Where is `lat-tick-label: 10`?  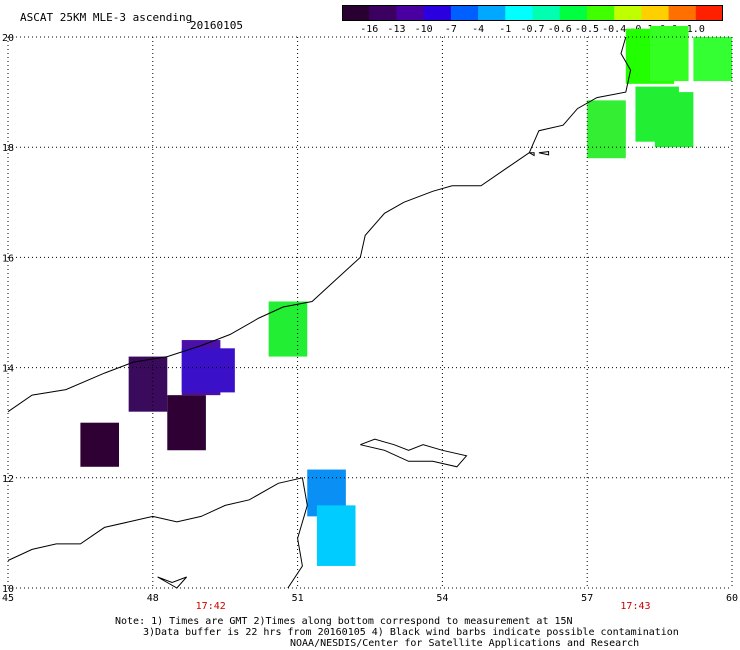
lat-tick-label: 10 is located at coordinates (8, 589).